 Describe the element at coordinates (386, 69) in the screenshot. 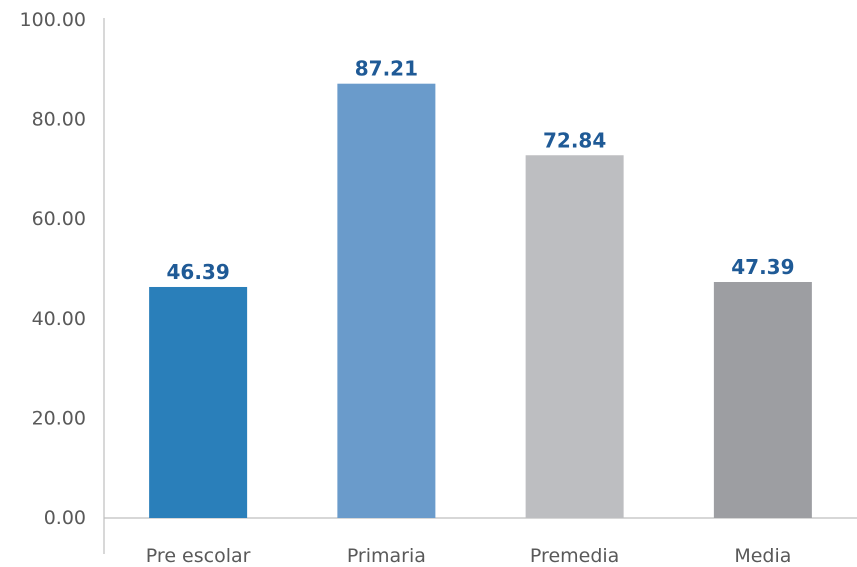

I see `data-label: 87.21` at that location.